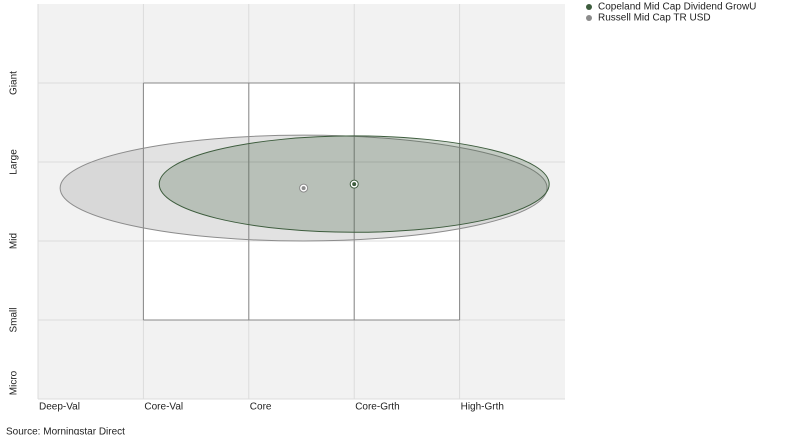 This screenshot has width=792, height=440. Describe the element at coordinates (163, 407) in the screenshot. I see `x-tick-label: Core-Val` at that location.